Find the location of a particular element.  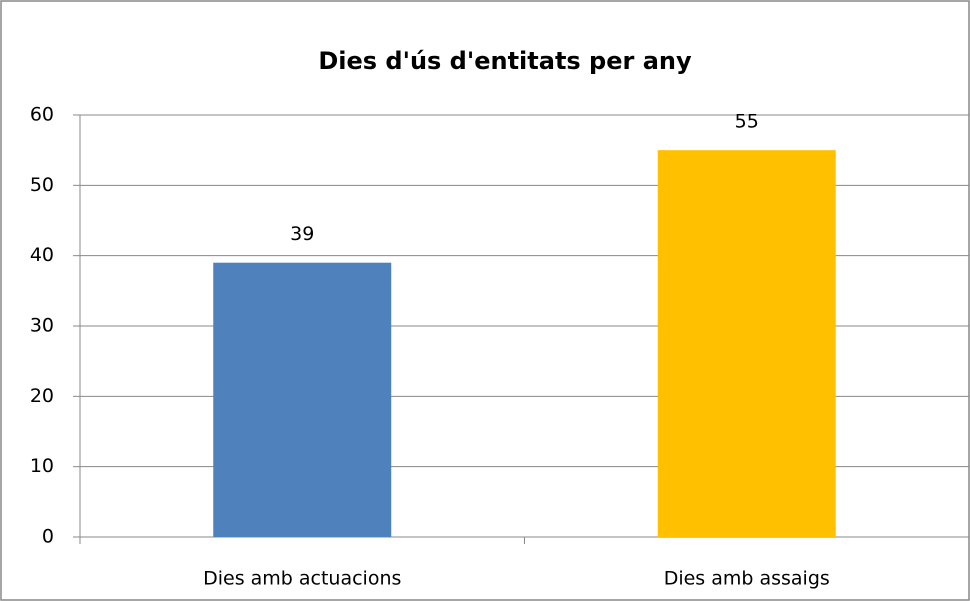

chart-title: Dies d'ús d'entitats per any is located at coordinates (505, 61).